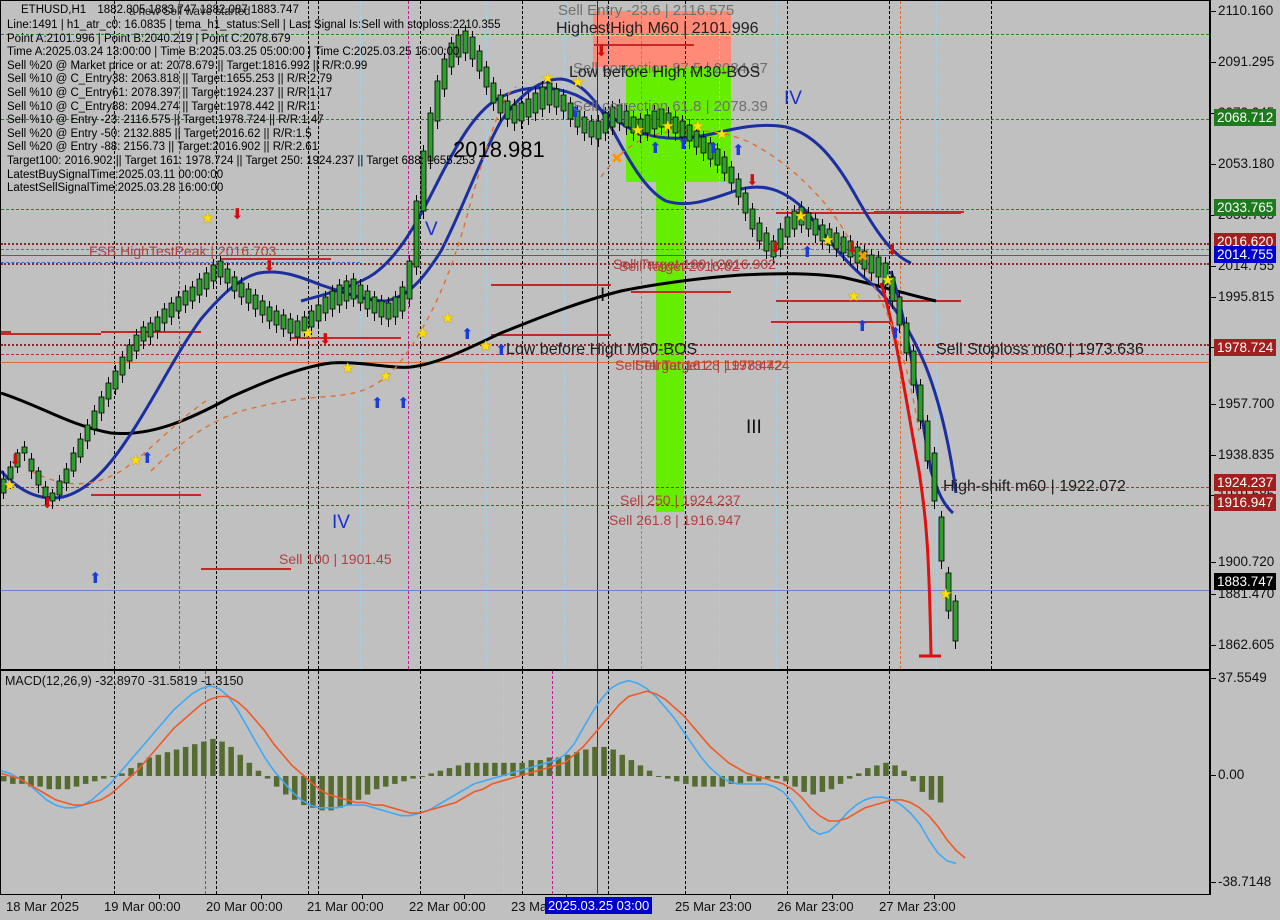 The width and height of the screenshot is (1280, 920). I want to click on price-level-badge: 1924.237, so click(1245, 482).